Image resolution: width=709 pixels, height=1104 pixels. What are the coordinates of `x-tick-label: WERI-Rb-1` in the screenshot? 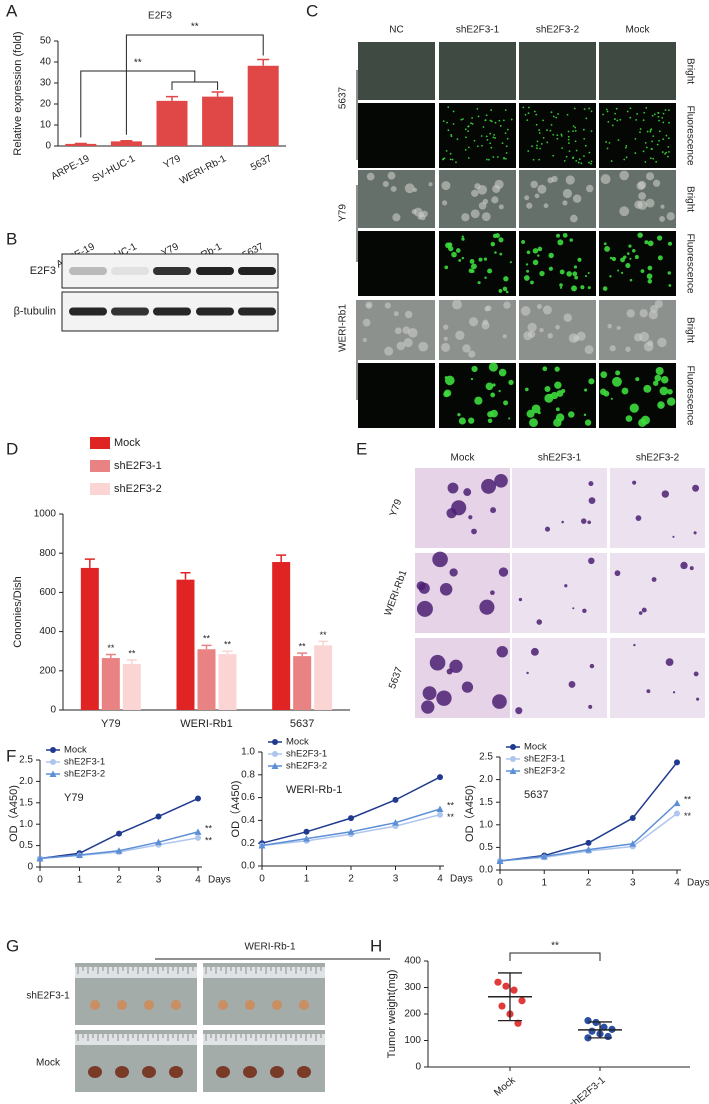 It's located at (203, 170).